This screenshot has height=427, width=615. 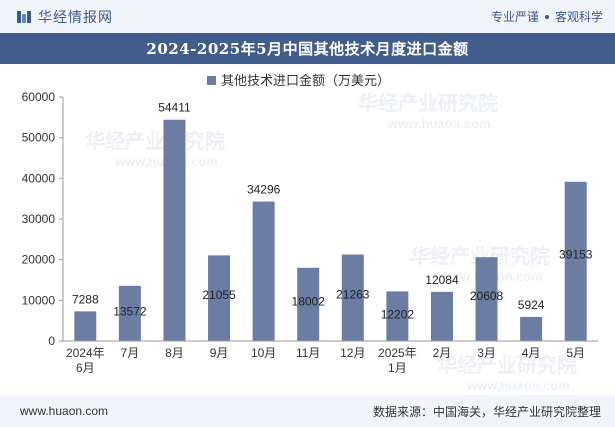 I want to click on y-tick-label: 60000, so click(x=39, y=97).